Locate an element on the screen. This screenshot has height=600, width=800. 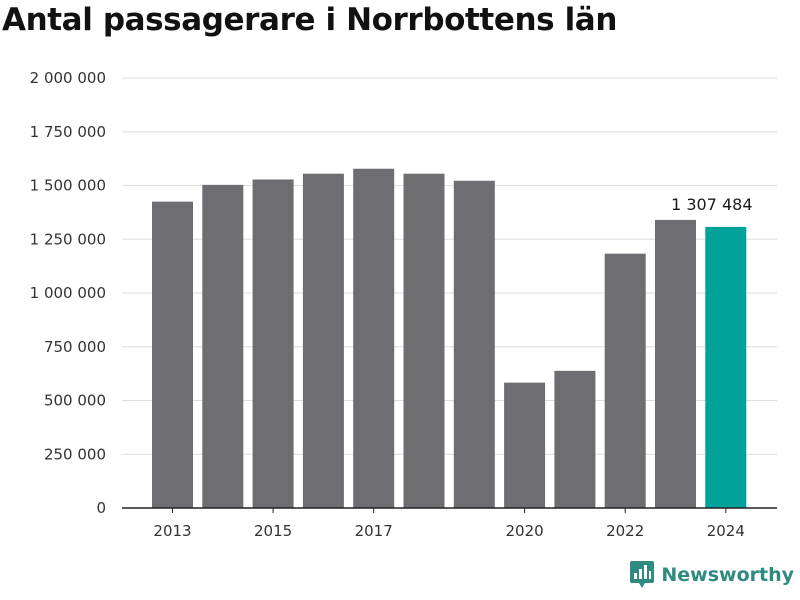
x-axis is located at coordinates (449, 510).